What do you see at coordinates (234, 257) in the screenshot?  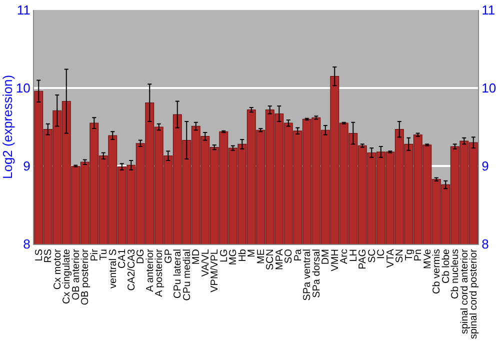 I see `x-tick-label: MG` at bounding box center [234, 257].